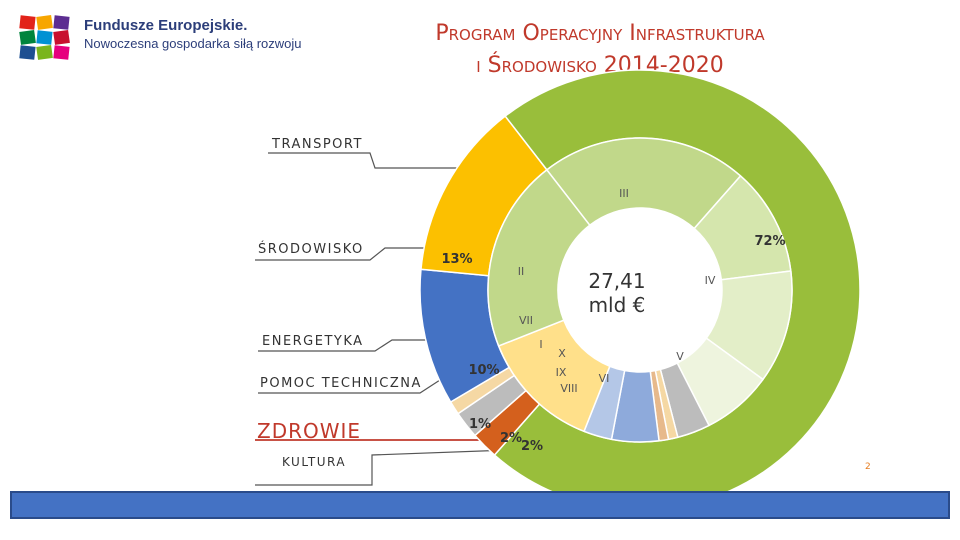 The height and width of the screenshot is (540, 960). I want to click on inner-label-i-7: I, so click(540, 344).